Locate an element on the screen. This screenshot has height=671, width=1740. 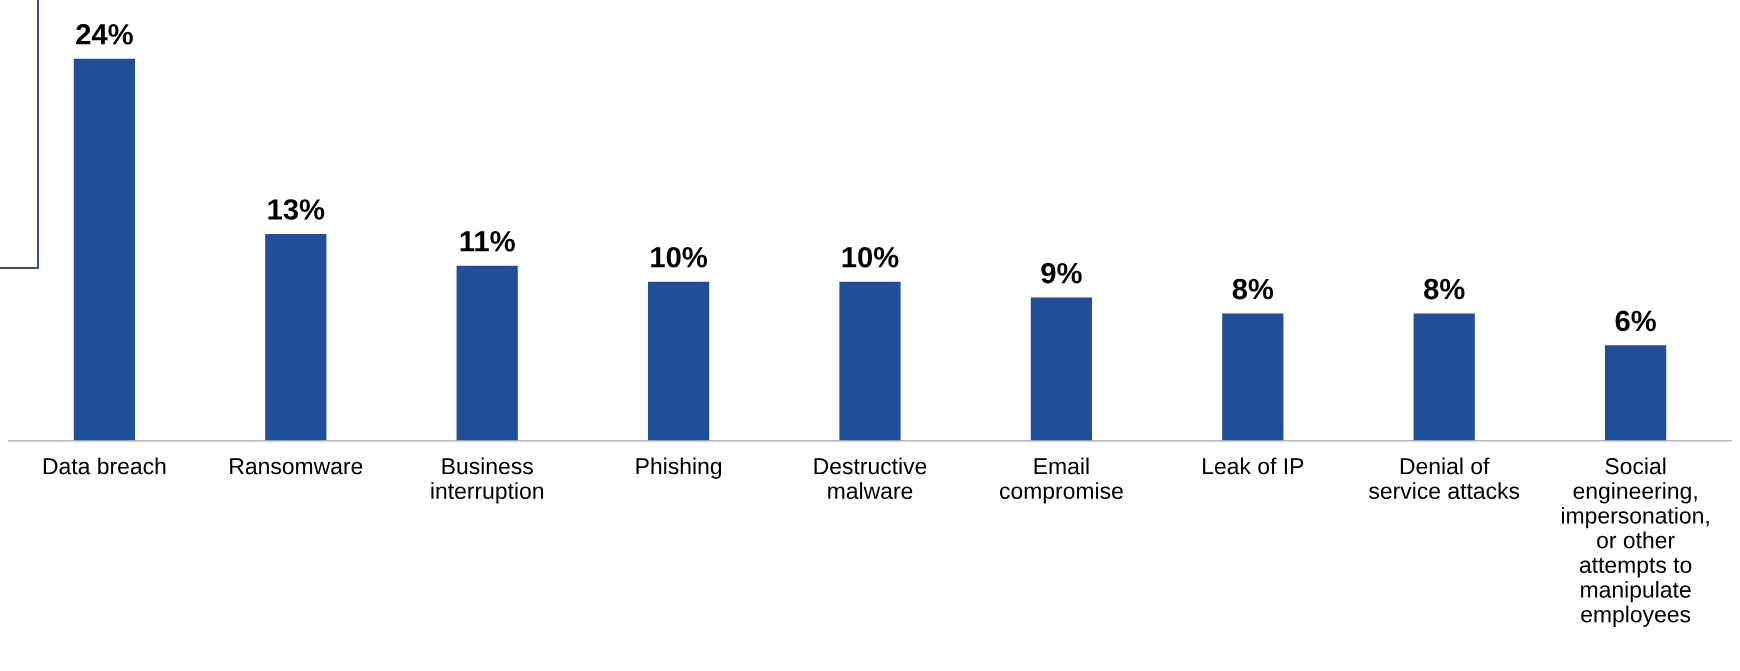
data-label: 9% is located at coordinates (1061, 273).